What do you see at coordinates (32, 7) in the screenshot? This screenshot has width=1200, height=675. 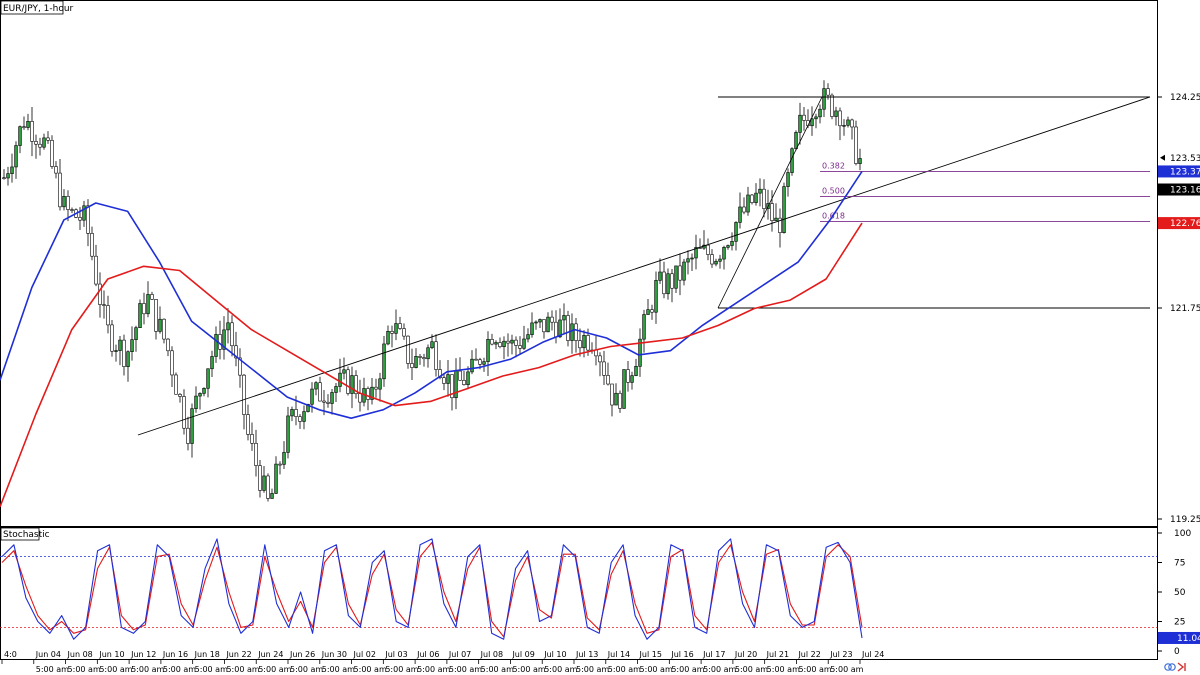 I see `symbol-title-box` at bounding box center [32, 7].